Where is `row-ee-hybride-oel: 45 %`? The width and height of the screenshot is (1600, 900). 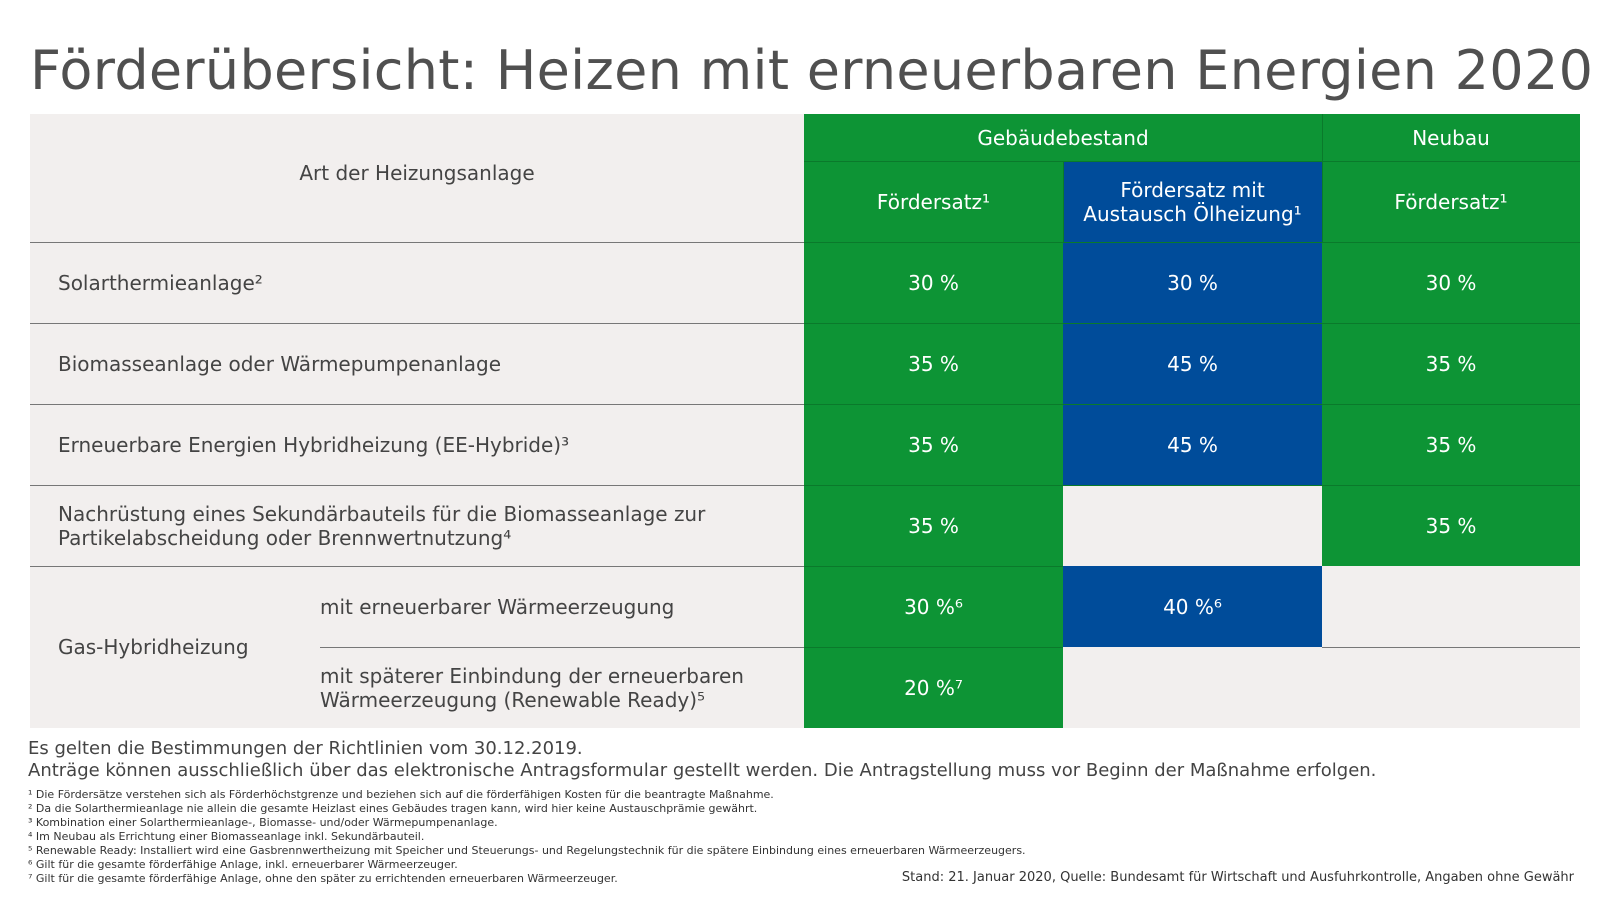 row-ee-hybride-oel: 45 % is located at coordinates (1192, 444).